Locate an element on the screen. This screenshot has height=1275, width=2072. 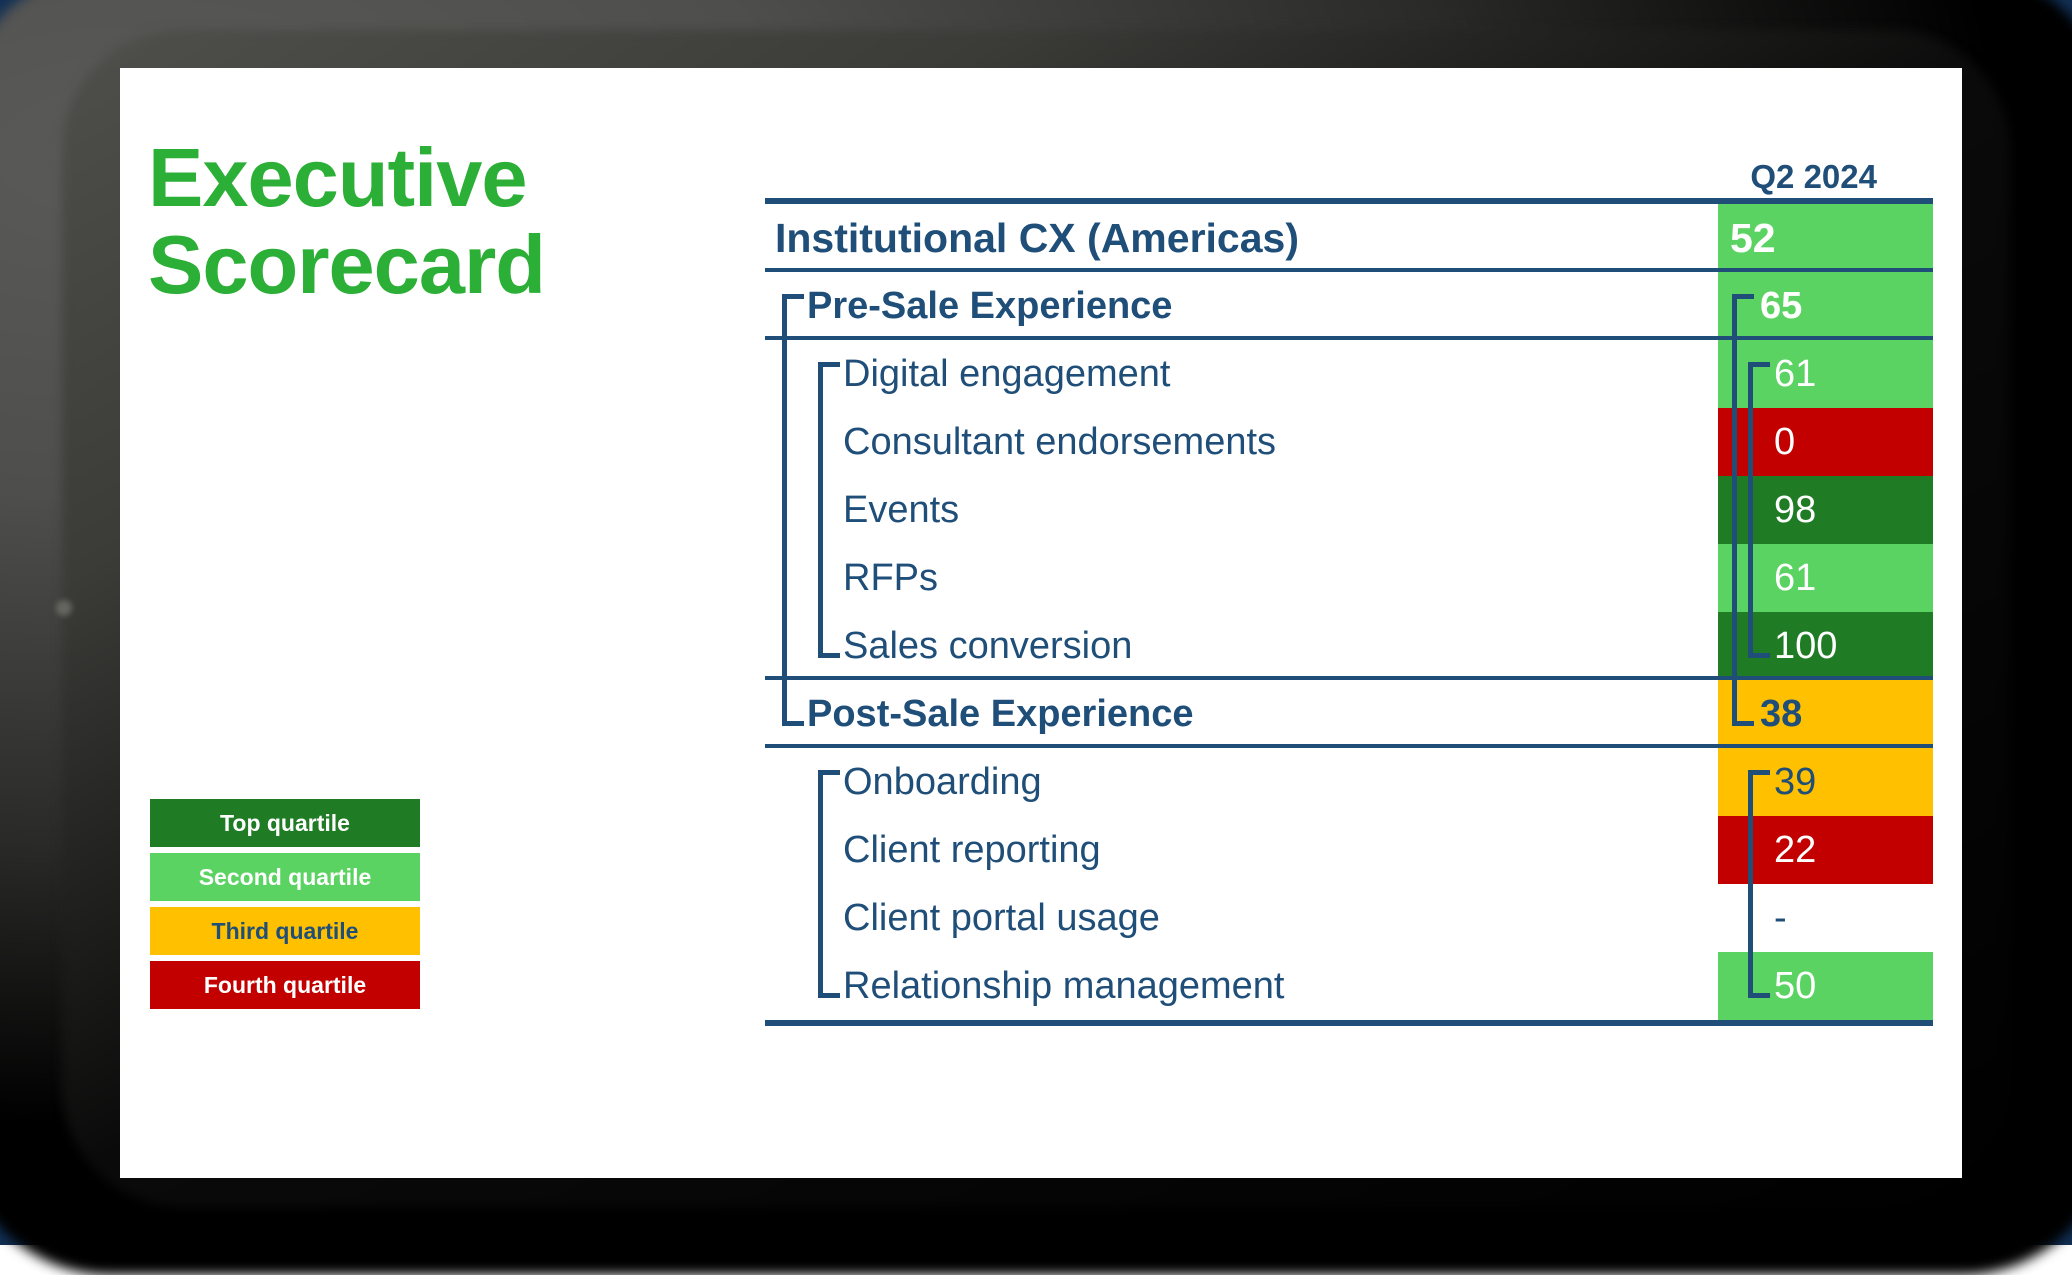
legend-item-label: Fourth quartile is located at coordinates (285, 985).